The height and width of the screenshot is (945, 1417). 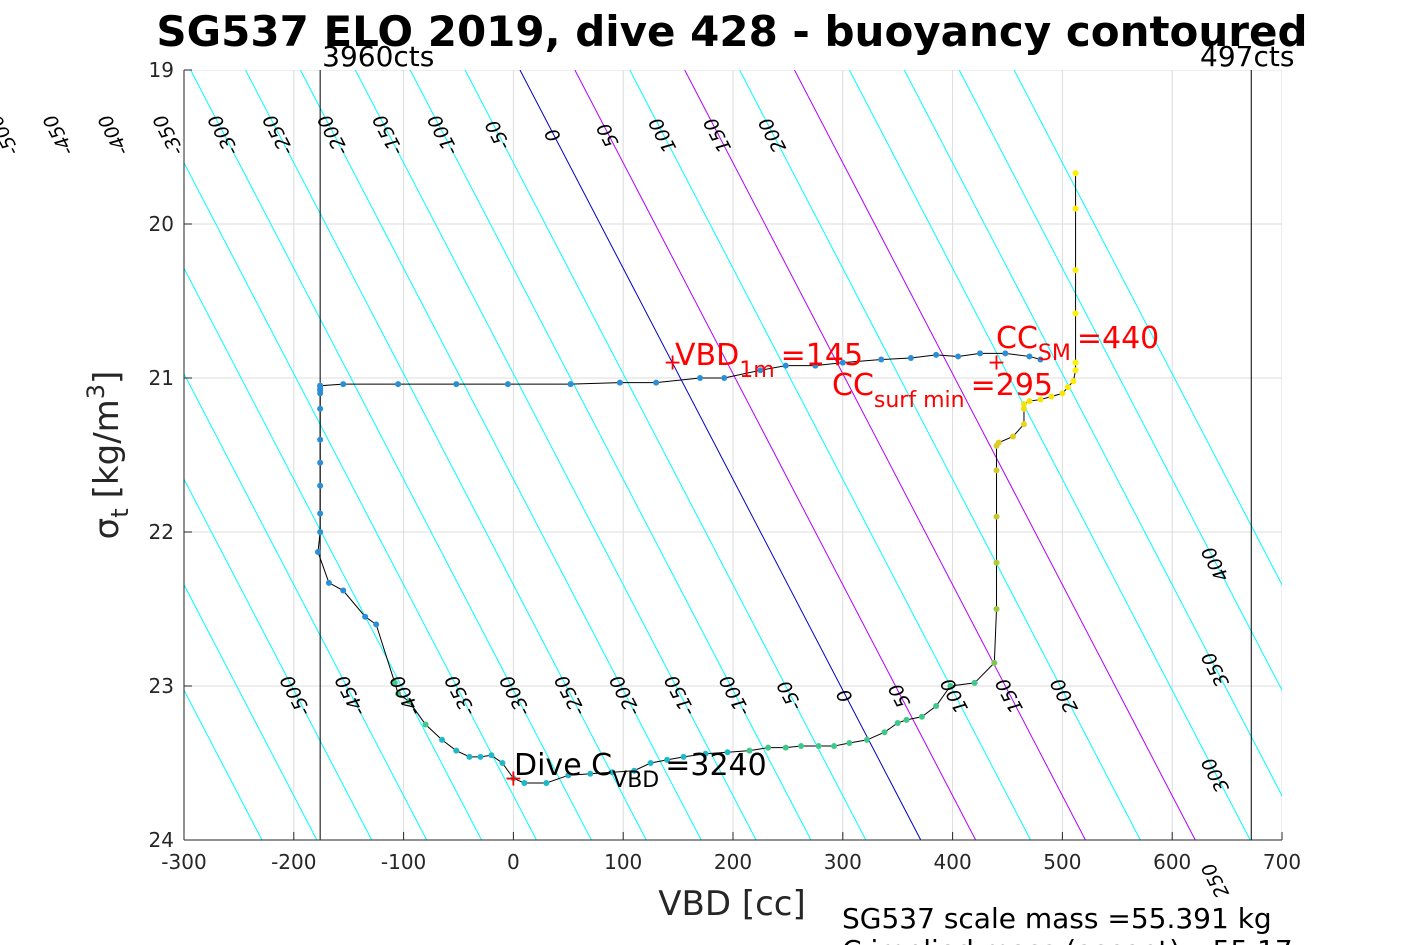 I want to click on implied-mass-text: C implied mass (ascent) =55.17, so click(x=1067, y=939).